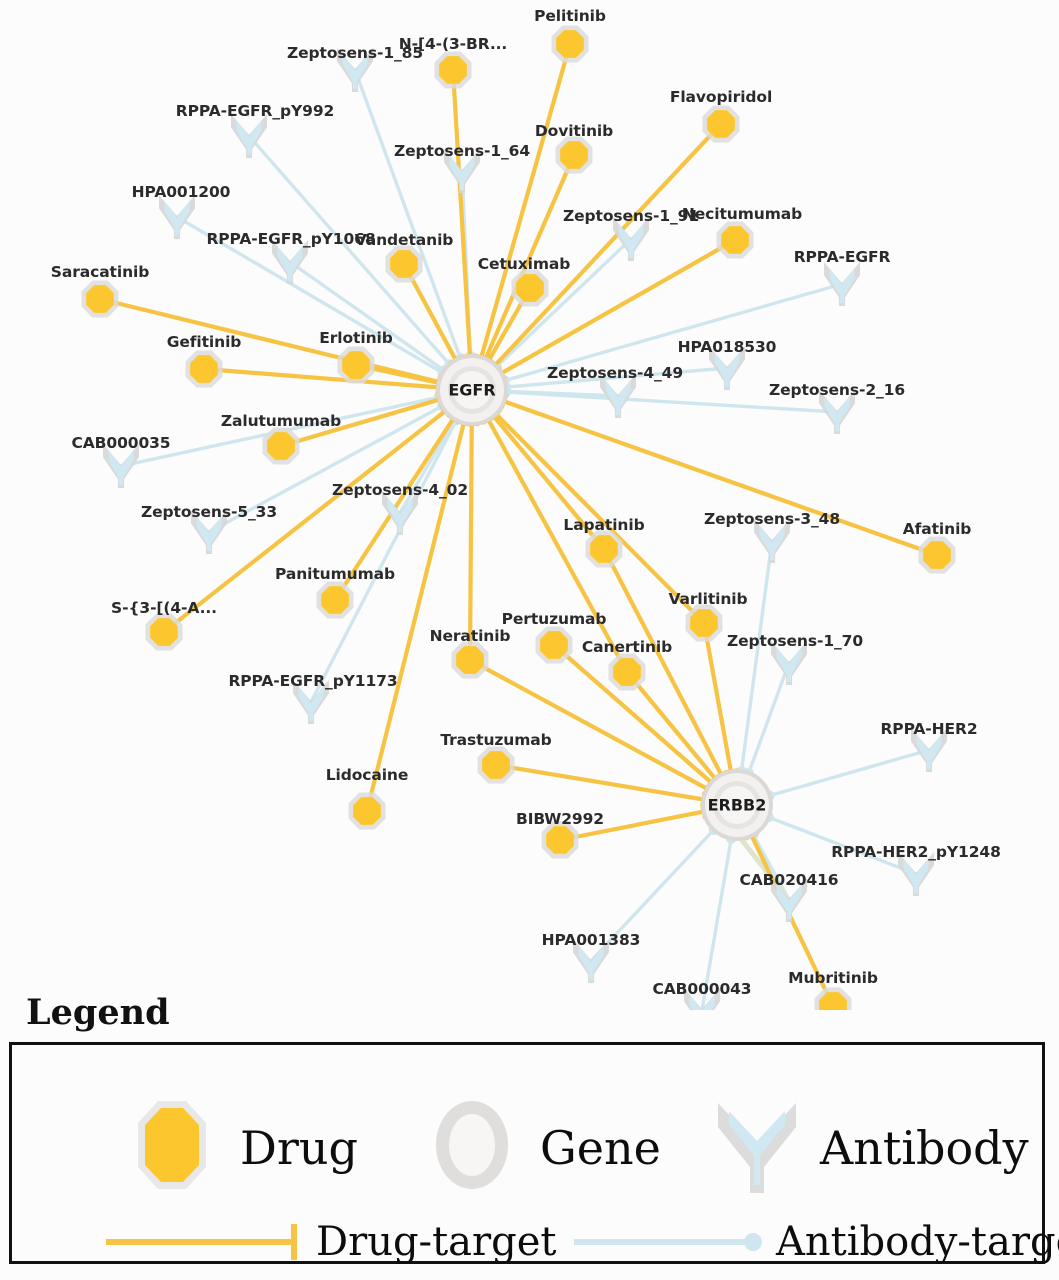 Image resolution: width=1059 pixels, height=1280 pixels. I want to click on legend-item-drug: Drug, so click(235, 1148).